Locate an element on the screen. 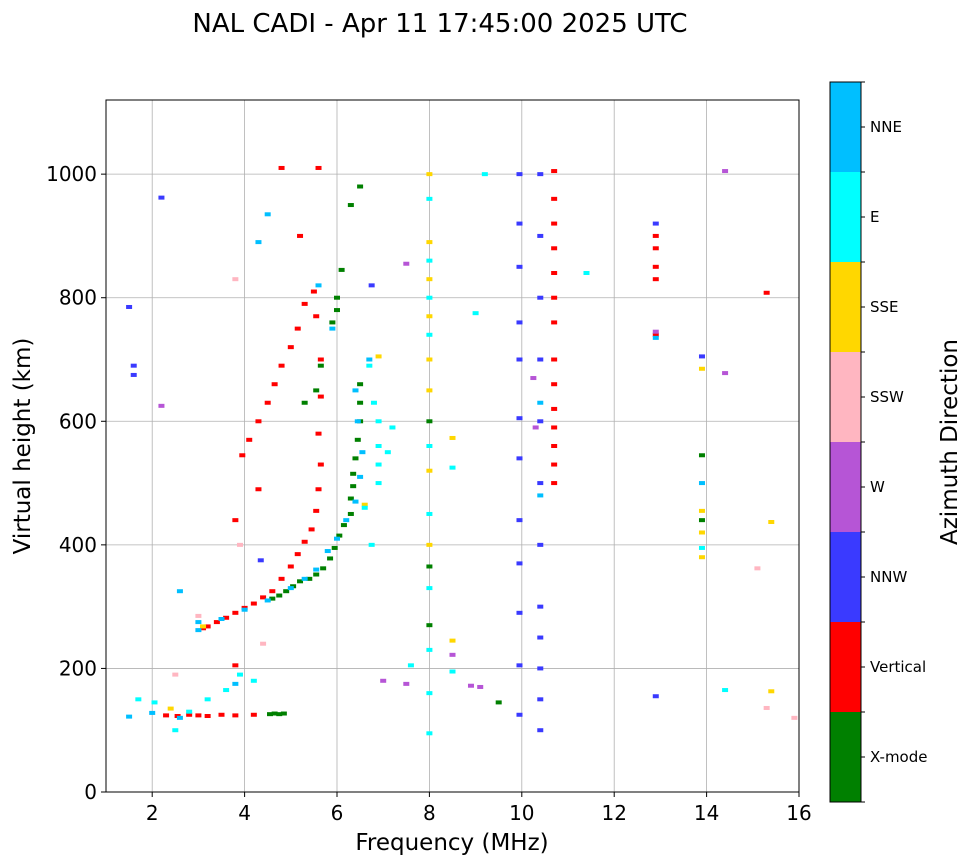 Image resolution: width=972 pixels, height=865 pixels. x-tick-label: 4 is located at coordinates (244, 813).